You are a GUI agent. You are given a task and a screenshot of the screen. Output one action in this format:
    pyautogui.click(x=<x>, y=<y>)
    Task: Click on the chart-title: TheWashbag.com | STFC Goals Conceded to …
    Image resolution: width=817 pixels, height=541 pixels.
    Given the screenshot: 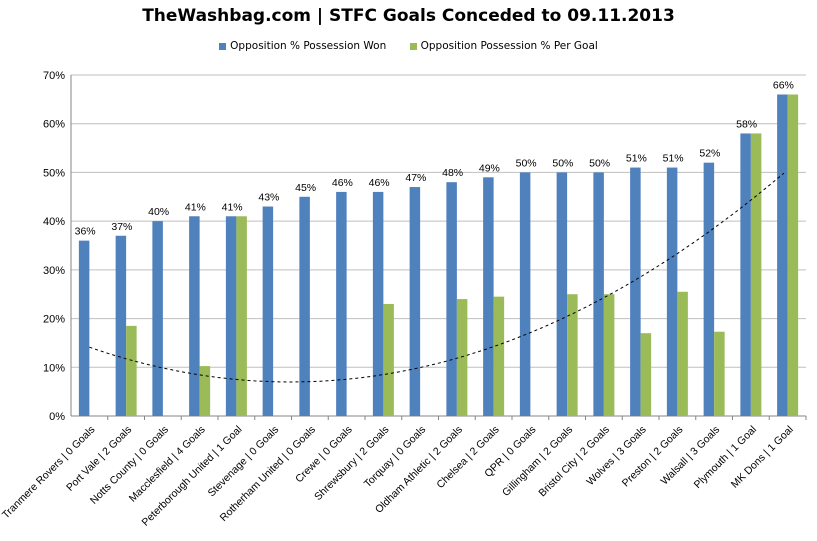 What is the action you would take?
    pyautogui.click(x=408, y=16)
    